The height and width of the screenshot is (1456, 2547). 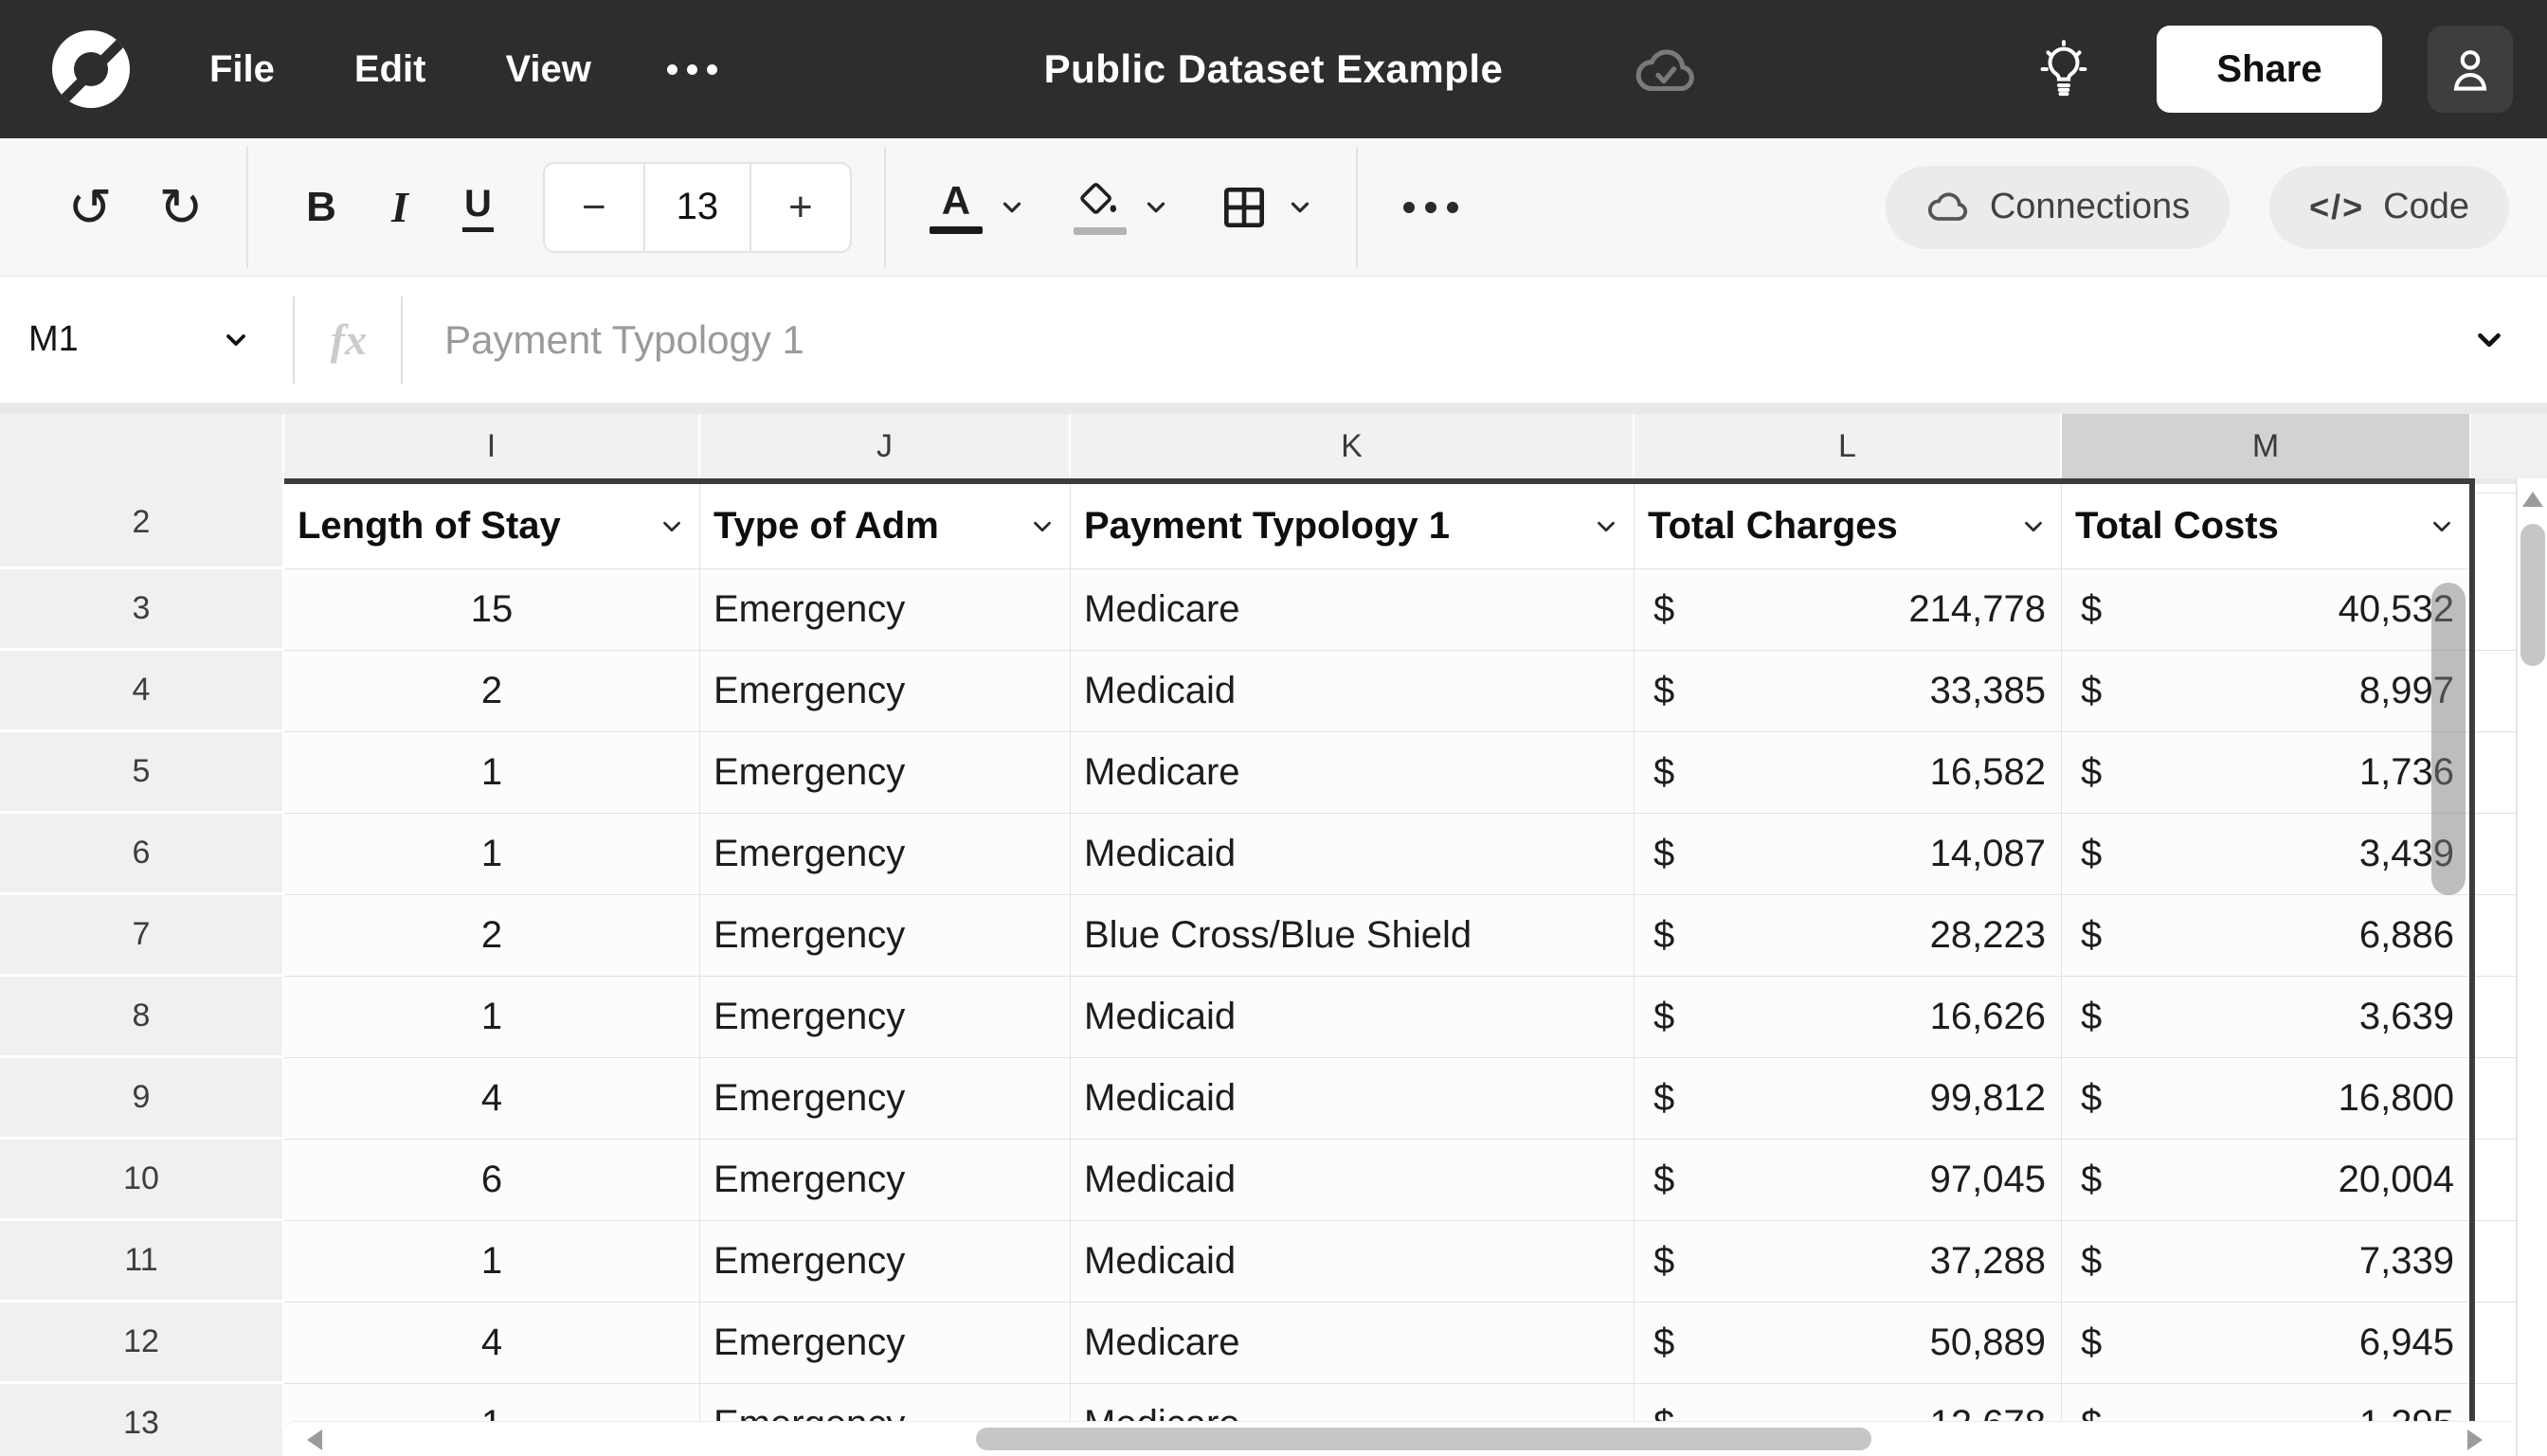 I want to click on menu-edit: Edit, so click(x=389, y=68).